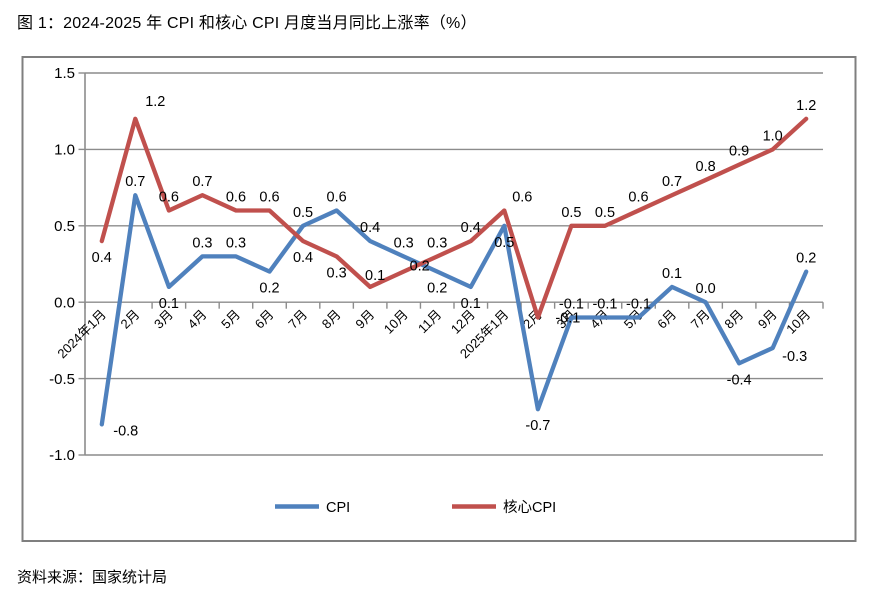  I want to click on y-axis-label: -1.0, so click(62, 455).